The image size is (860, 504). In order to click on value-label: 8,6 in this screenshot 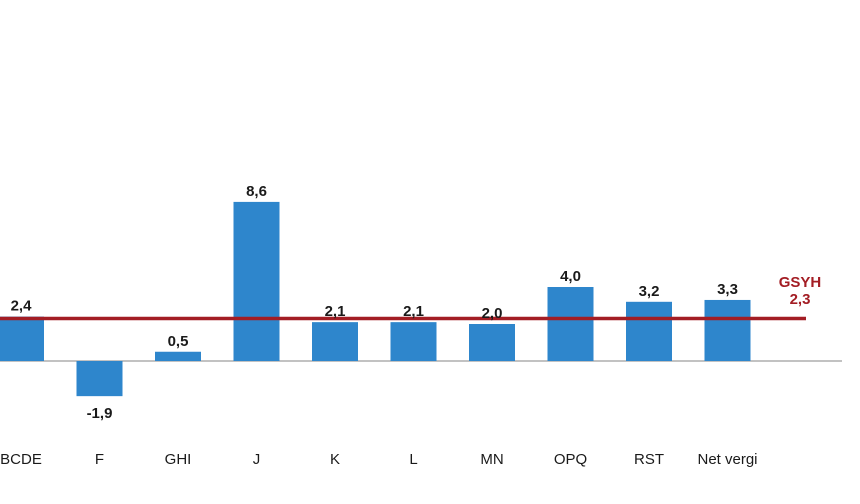, I will do `click(256, 191)`.